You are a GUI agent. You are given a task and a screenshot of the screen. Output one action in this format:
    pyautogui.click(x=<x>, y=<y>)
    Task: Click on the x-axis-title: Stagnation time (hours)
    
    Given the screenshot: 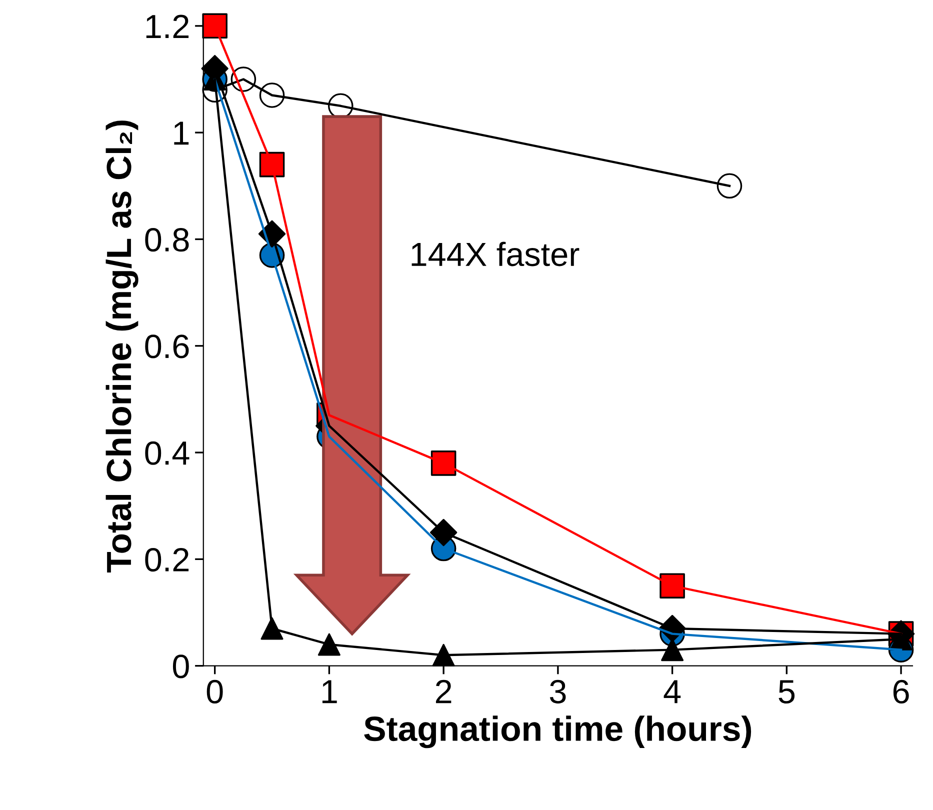 What is the action you would take?
    pyautogui.click(x=558, y=732)
    